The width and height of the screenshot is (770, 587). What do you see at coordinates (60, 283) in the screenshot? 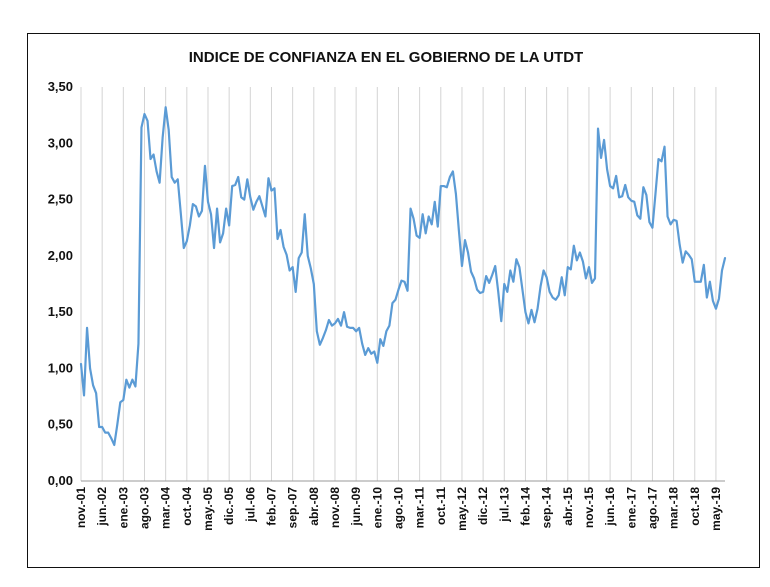
I see `y-axis-ticks: 0,00 0,50 1,00 1,50 2,00 2,50 3,00 3,50` at bounding box center [60, 283].